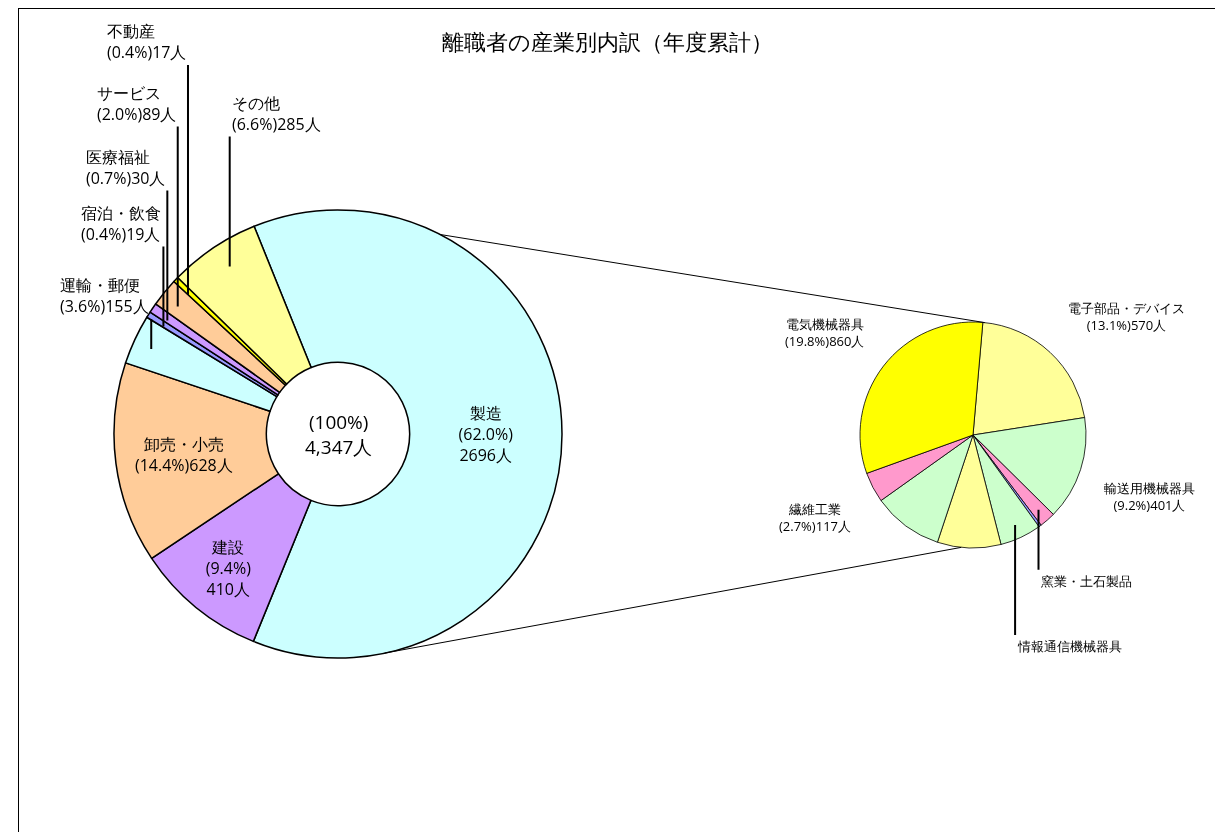 Image resolution: width=1215 pixels, height=832 pixels. What do you see at coordinates (228, 547) in the screenshot?
I see `slice-label: 建設` at bounding box center [228, 547].